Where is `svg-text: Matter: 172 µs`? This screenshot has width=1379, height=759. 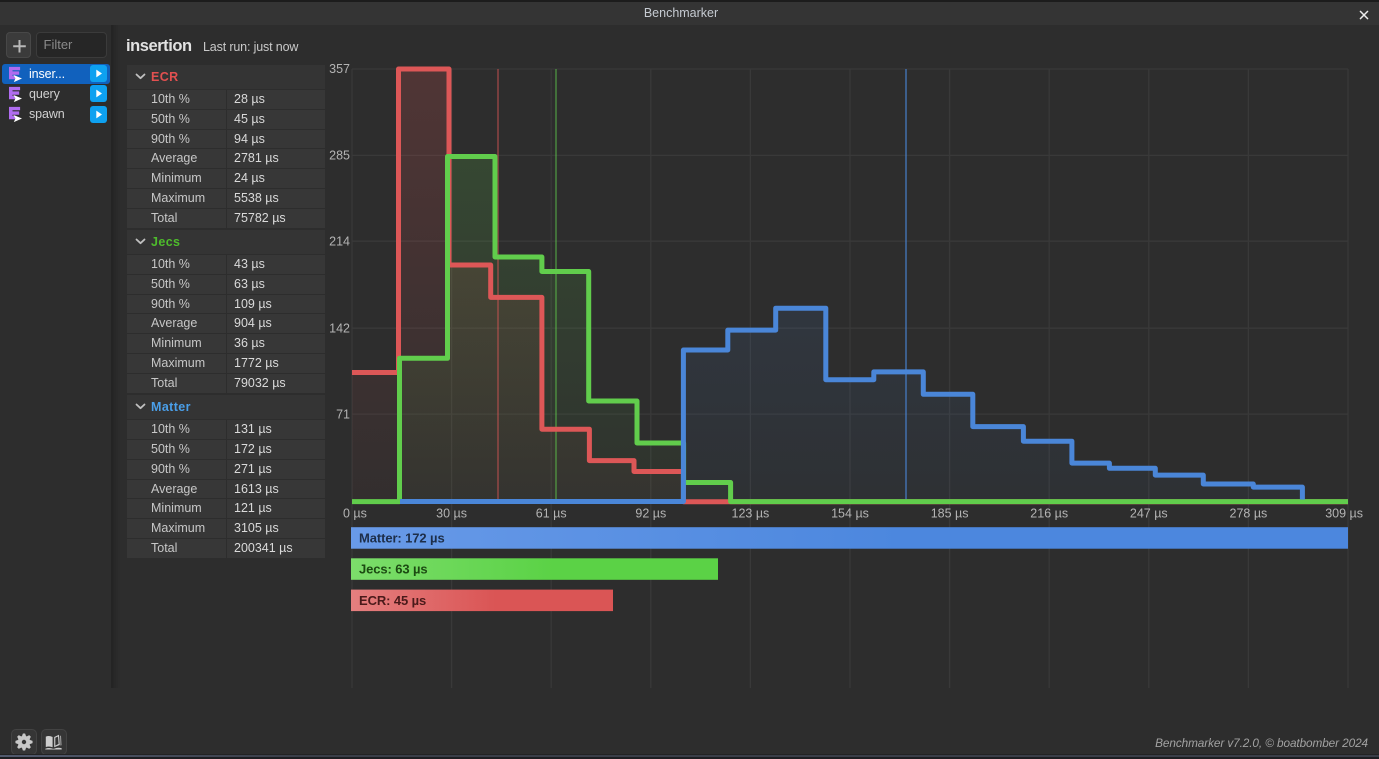 svg-text: Matter: 172 µs is located at coordinates (402, 538).